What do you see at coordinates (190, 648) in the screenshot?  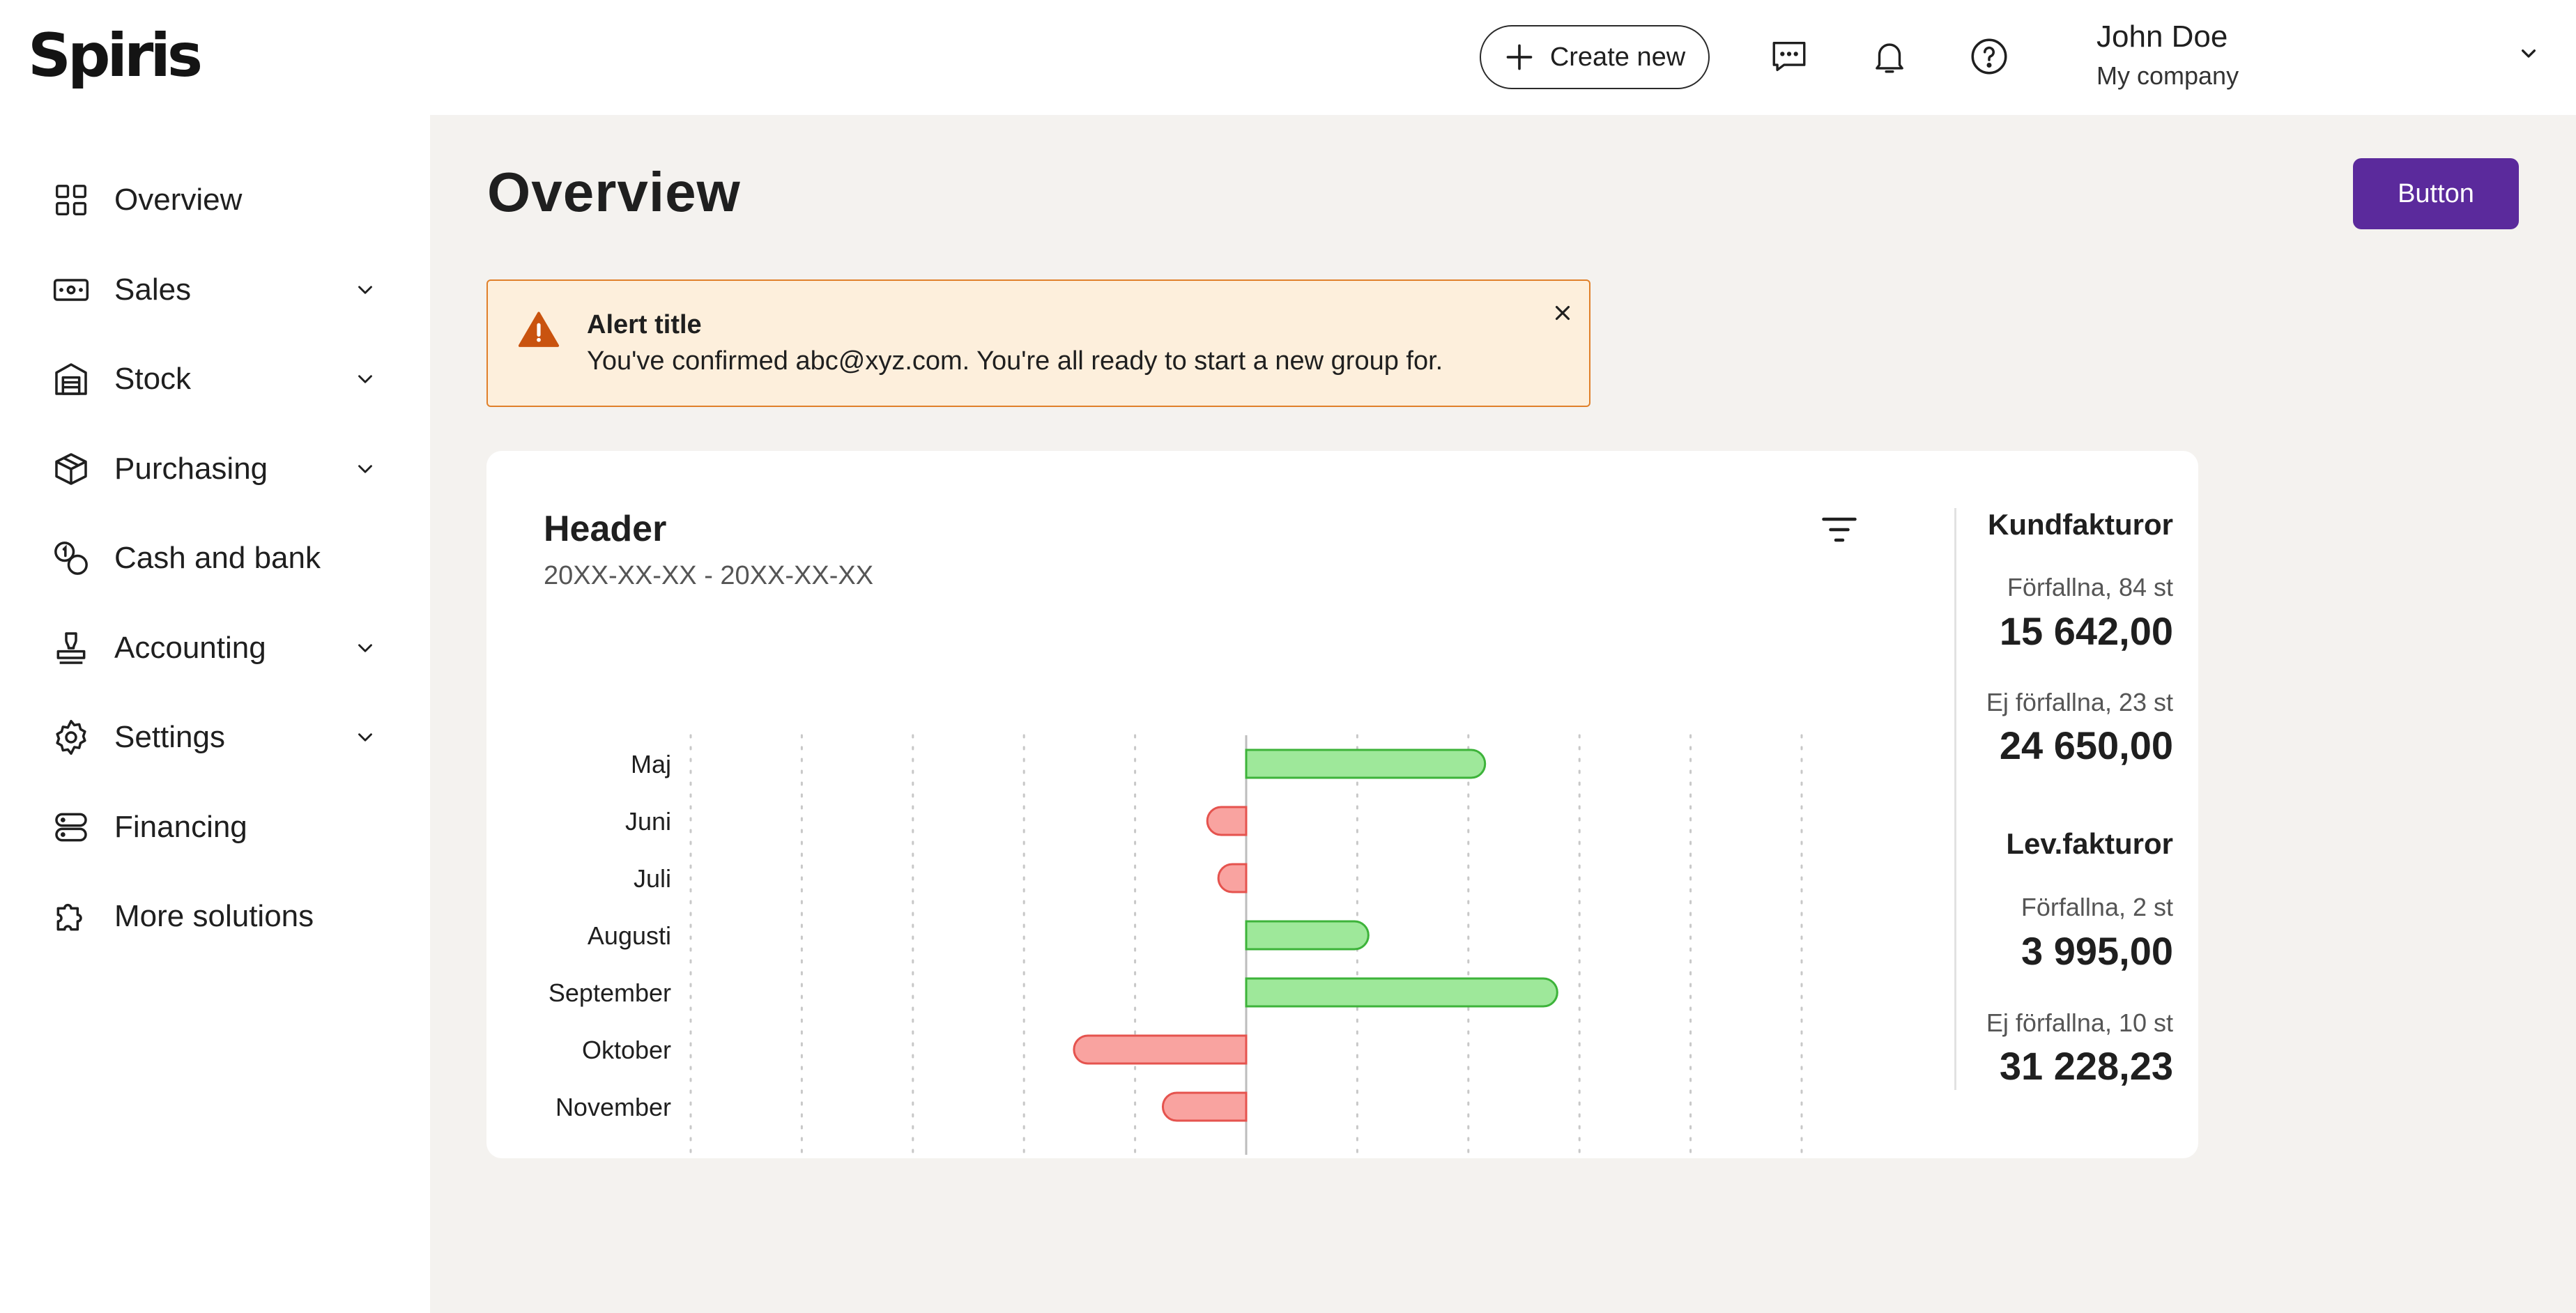 I see `sidebar-item-label: Accounting` at bounding box center [190, 648].